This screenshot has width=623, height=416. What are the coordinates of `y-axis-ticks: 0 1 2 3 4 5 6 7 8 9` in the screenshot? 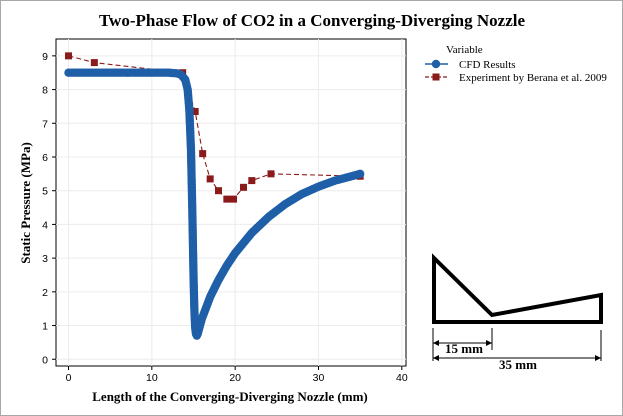 It's located at (49, 208).